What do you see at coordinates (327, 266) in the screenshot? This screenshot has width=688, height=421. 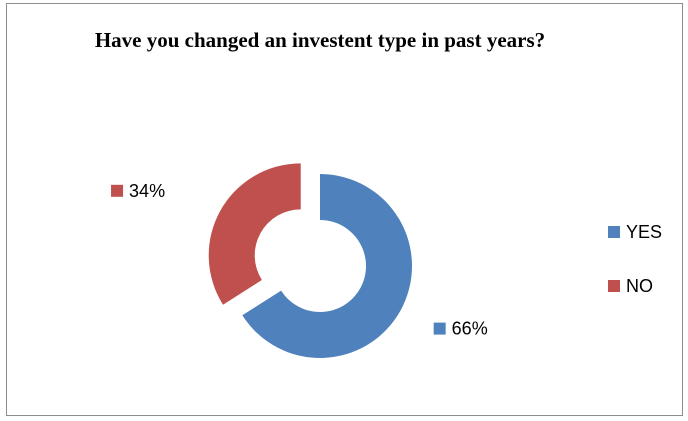 I see `slice-yes` at bounding box center [327, 266].